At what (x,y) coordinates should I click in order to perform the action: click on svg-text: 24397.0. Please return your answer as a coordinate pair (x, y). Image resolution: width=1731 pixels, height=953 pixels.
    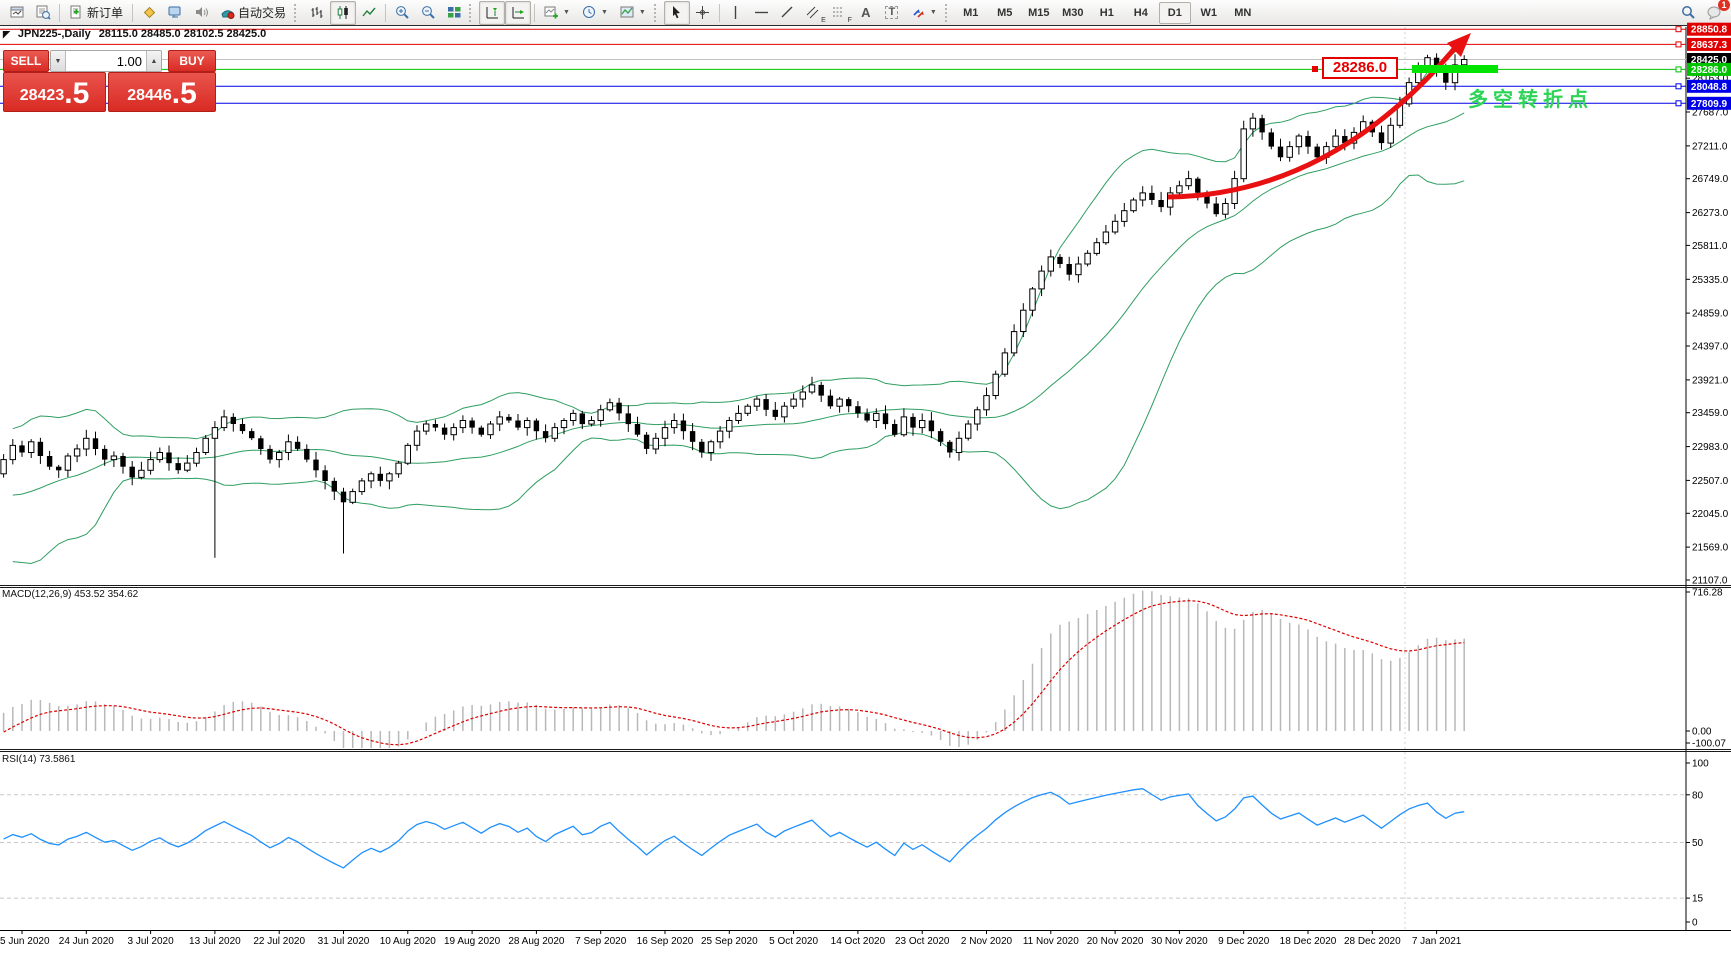
    Looking at the image, I should click on (1710, 347).